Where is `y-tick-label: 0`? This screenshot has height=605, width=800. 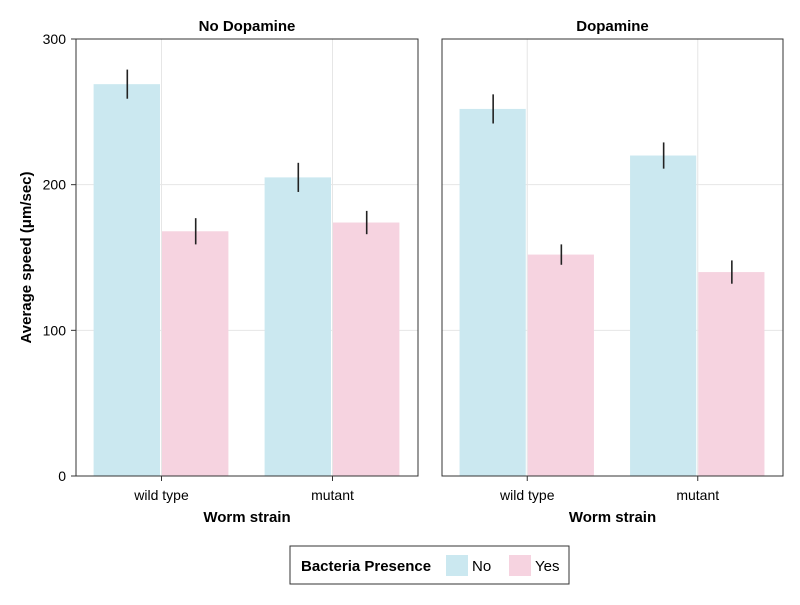 y-tick-label: 0 is located at coordinates (62, 476).